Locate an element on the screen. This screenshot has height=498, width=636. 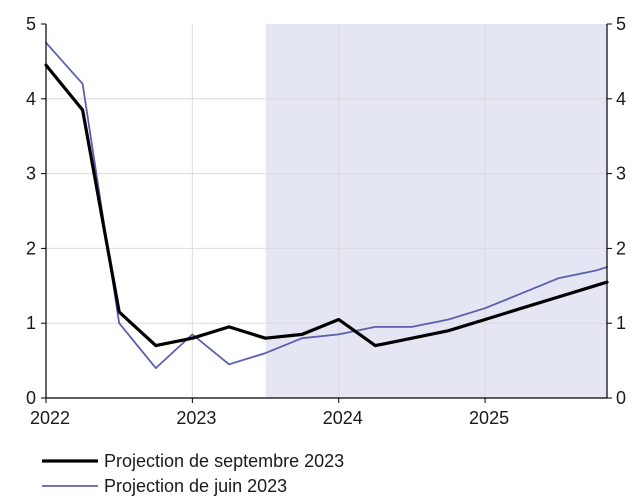
legend-label-september: Projection de septembre 2023 is located at coordinates (224, 461).